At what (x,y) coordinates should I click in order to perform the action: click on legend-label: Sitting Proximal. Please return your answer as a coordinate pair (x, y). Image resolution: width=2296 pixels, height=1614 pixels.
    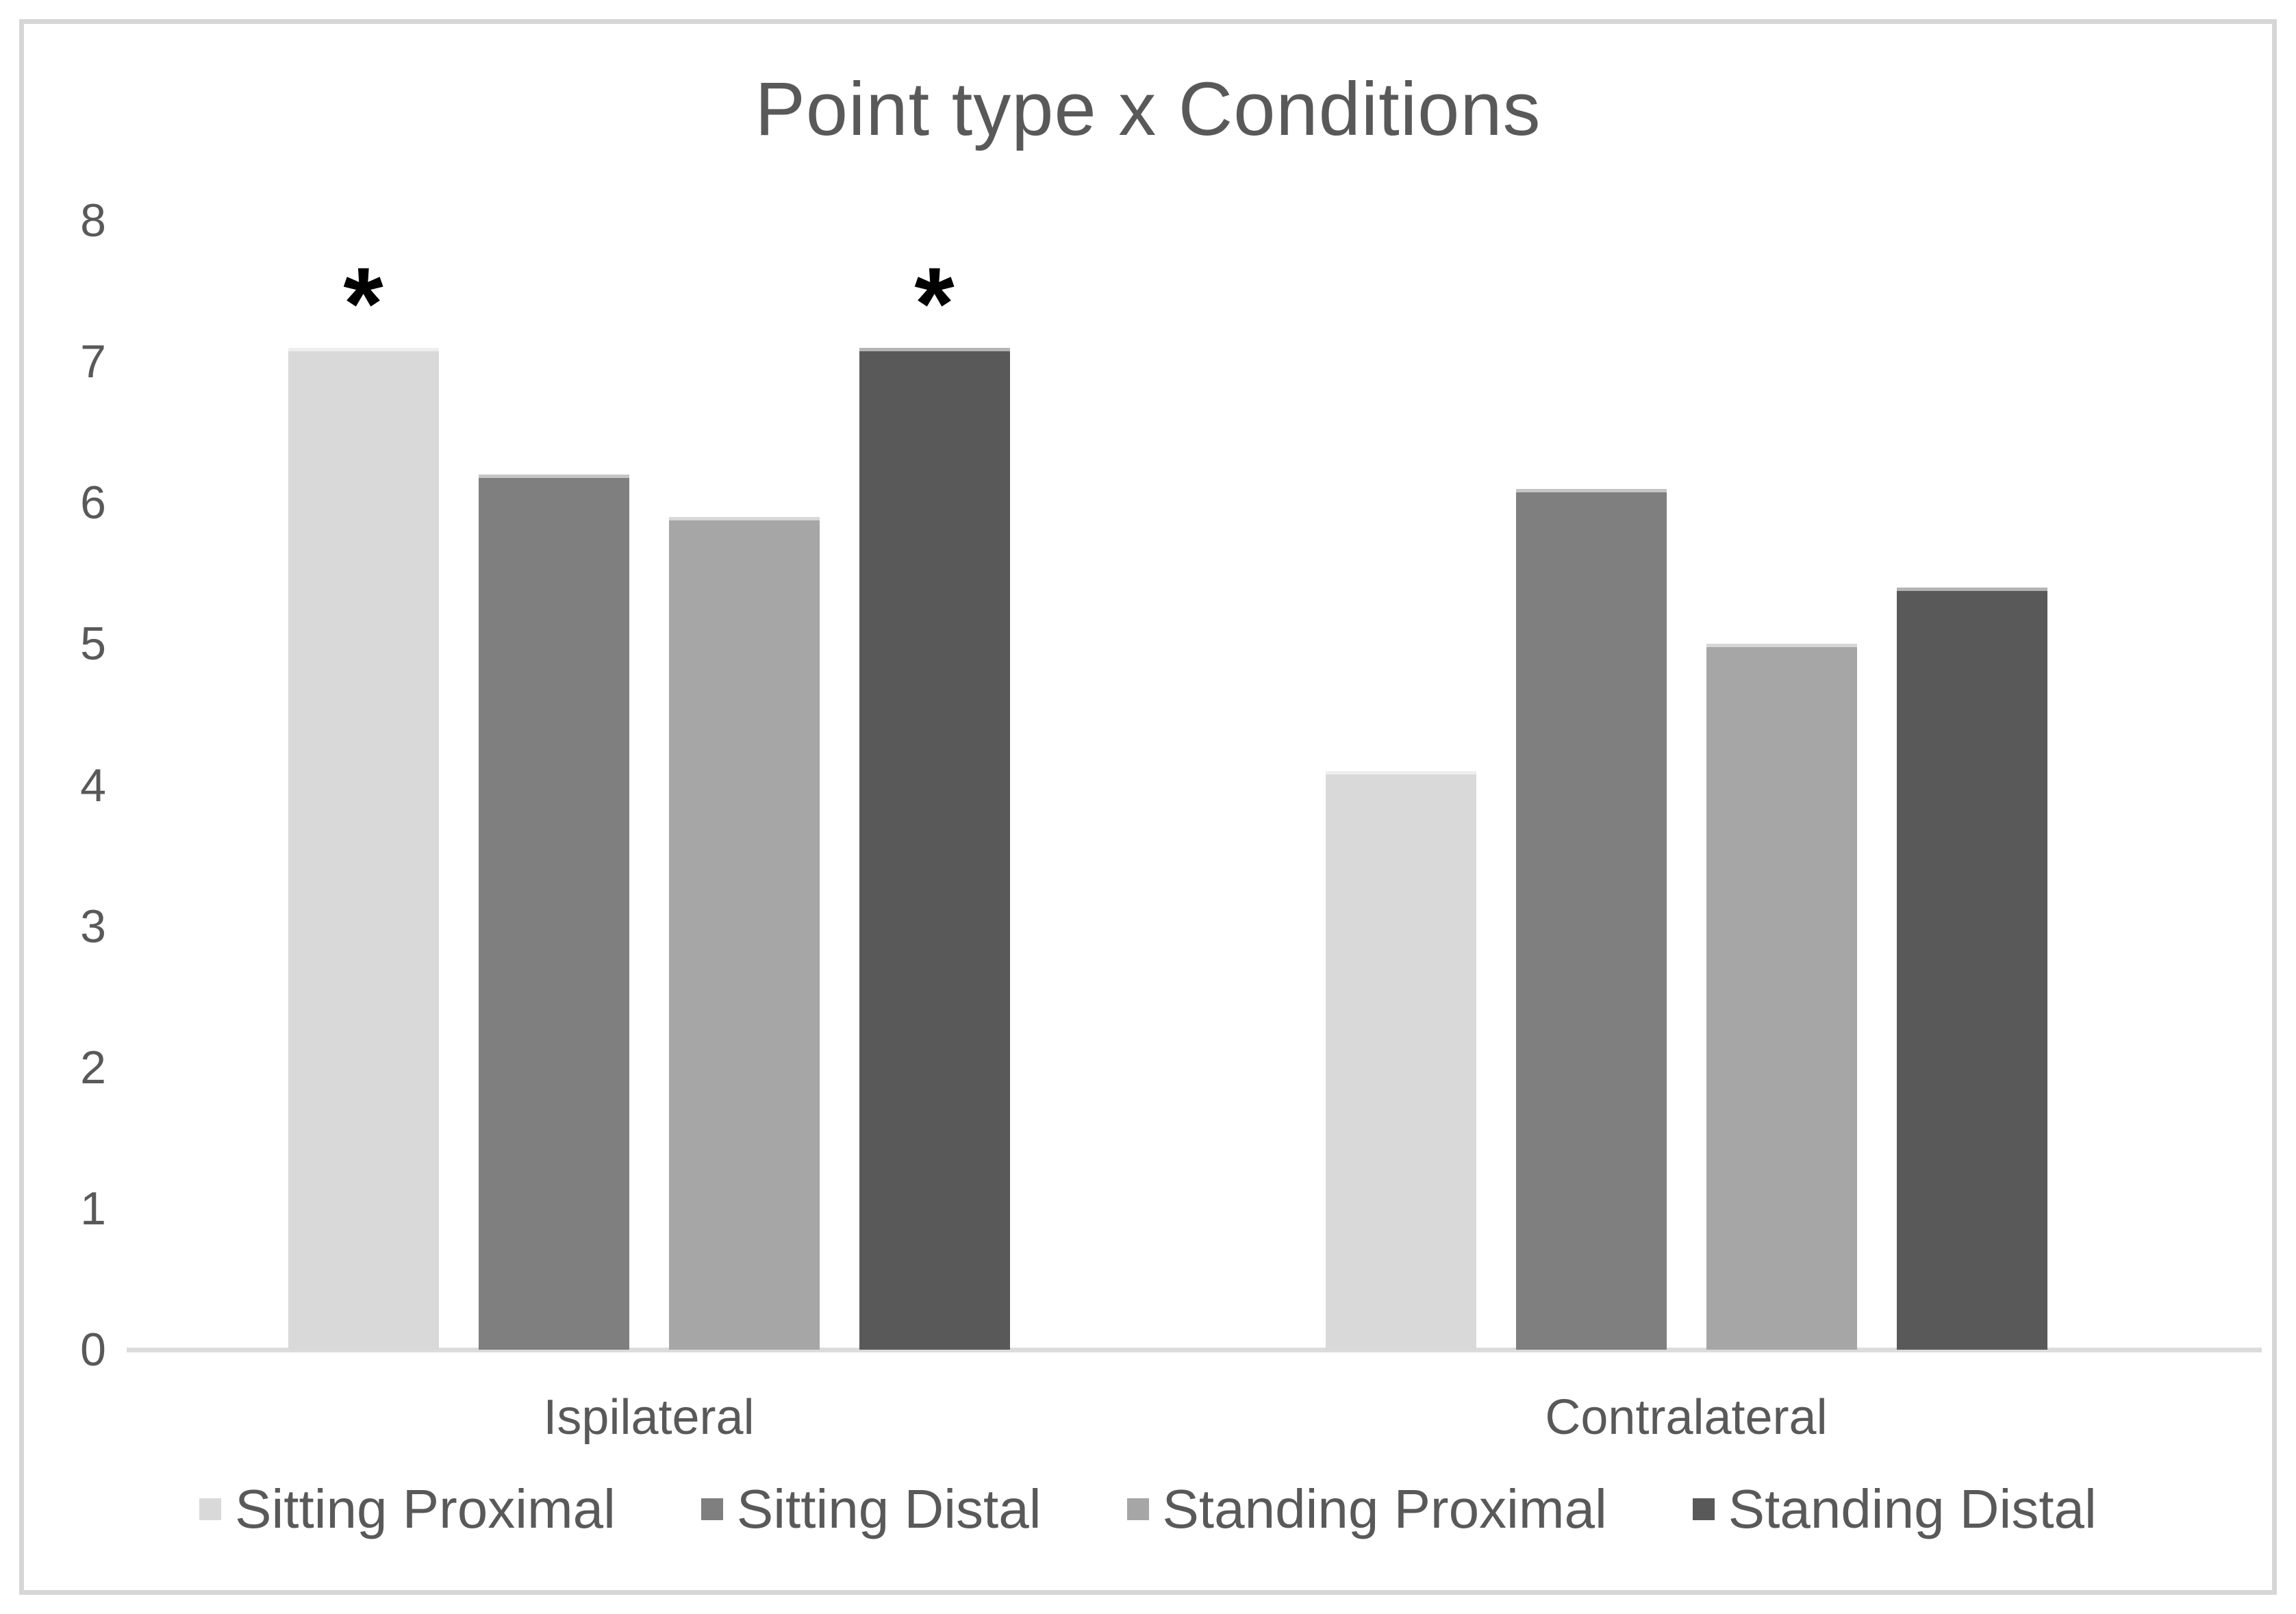
    Looking at the image, I should click on (425, 1508).